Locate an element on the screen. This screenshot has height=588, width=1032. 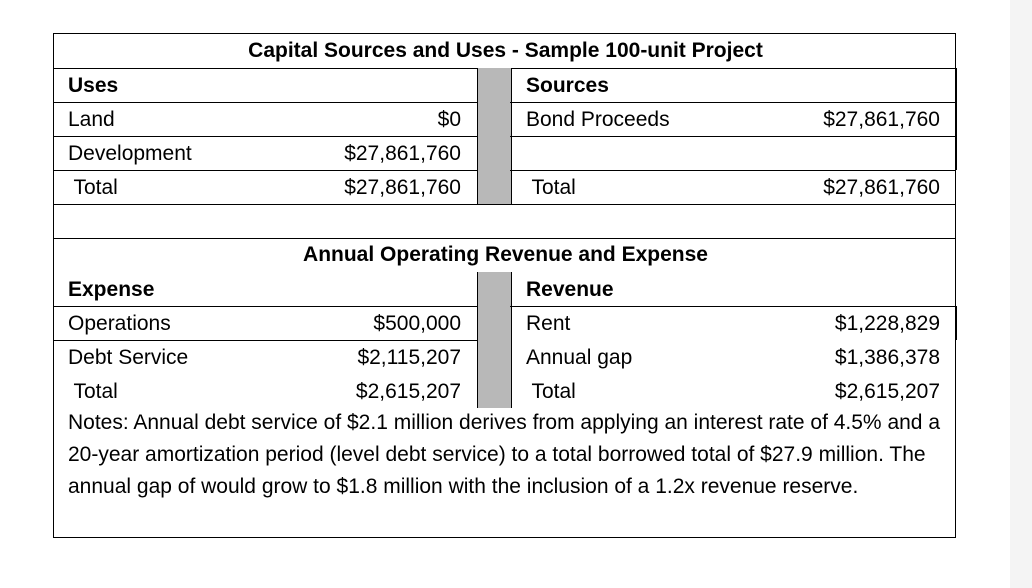
expense-value-operations: $500,000 is located at coordinates (417, 323).